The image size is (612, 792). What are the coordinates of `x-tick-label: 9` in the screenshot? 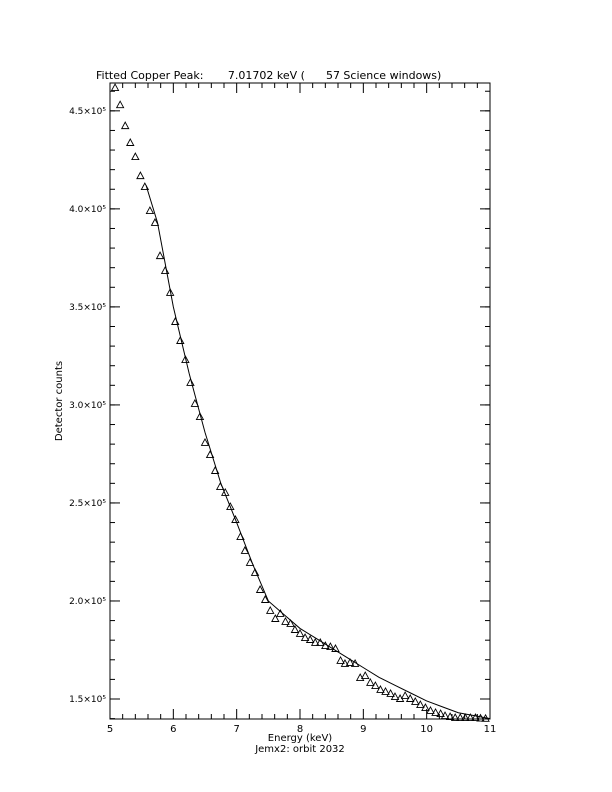 It's located at (363, 729).